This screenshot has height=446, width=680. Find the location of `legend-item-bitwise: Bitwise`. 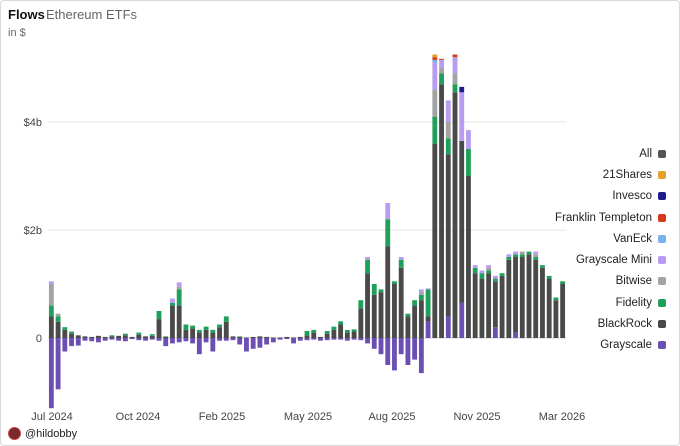

legend-item-bitwise: Bitwise is located at coordinates (591, 281).